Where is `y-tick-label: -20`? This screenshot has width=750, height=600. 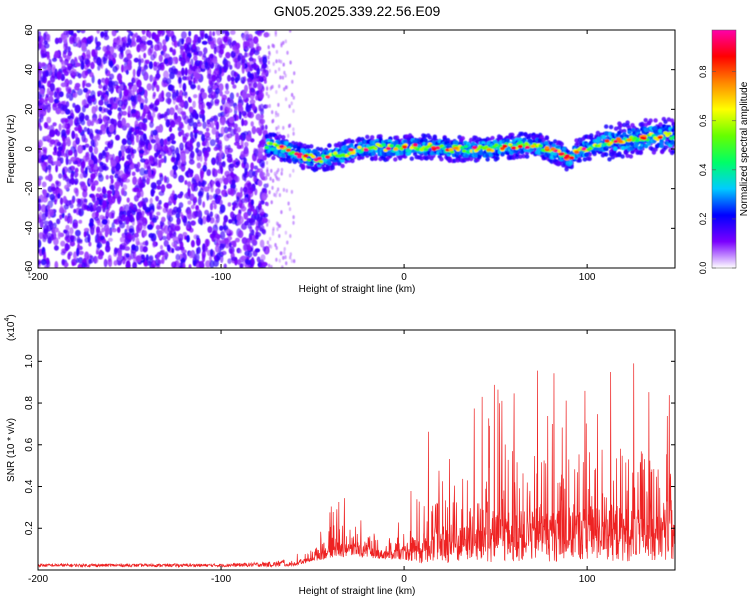 y-tick-label: -20 is located at coordinates (29, 188).